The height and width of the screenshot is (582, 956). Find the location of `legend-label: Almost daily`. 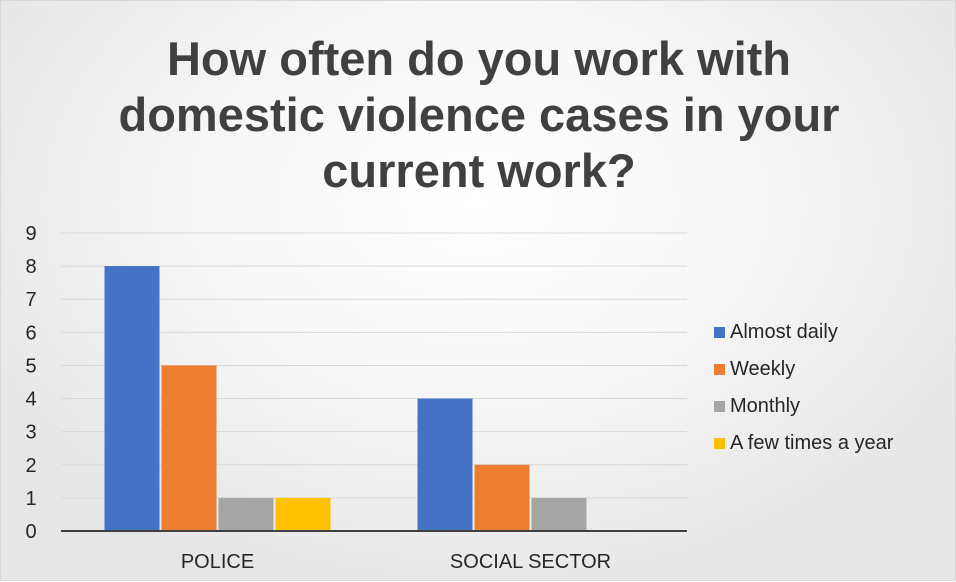

legend-label: Almost daily is located at coordinates (784, 332).